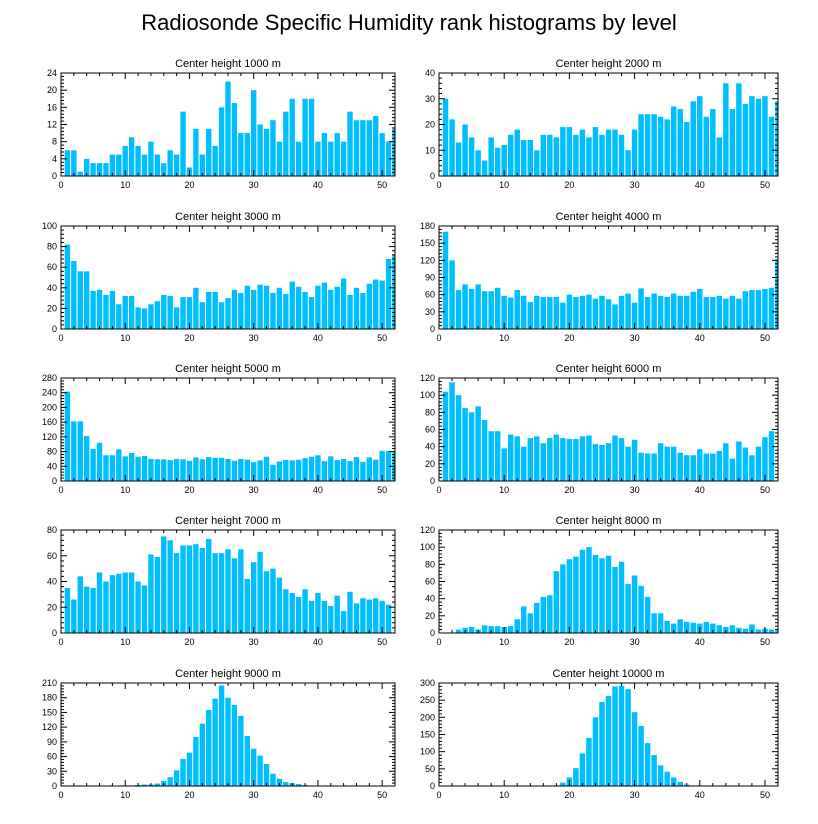 The height and width of the screenshot is (824, 818). I want to click on y-tick-label: 4, so click(54, 159).